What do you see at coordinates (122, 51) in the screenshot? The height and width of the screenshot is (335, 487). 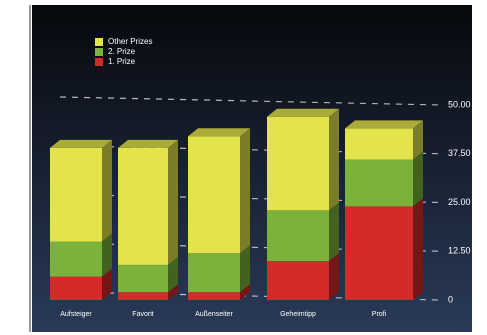 I see `legend-label: 2. Prize` at bounding box center [122, 51].